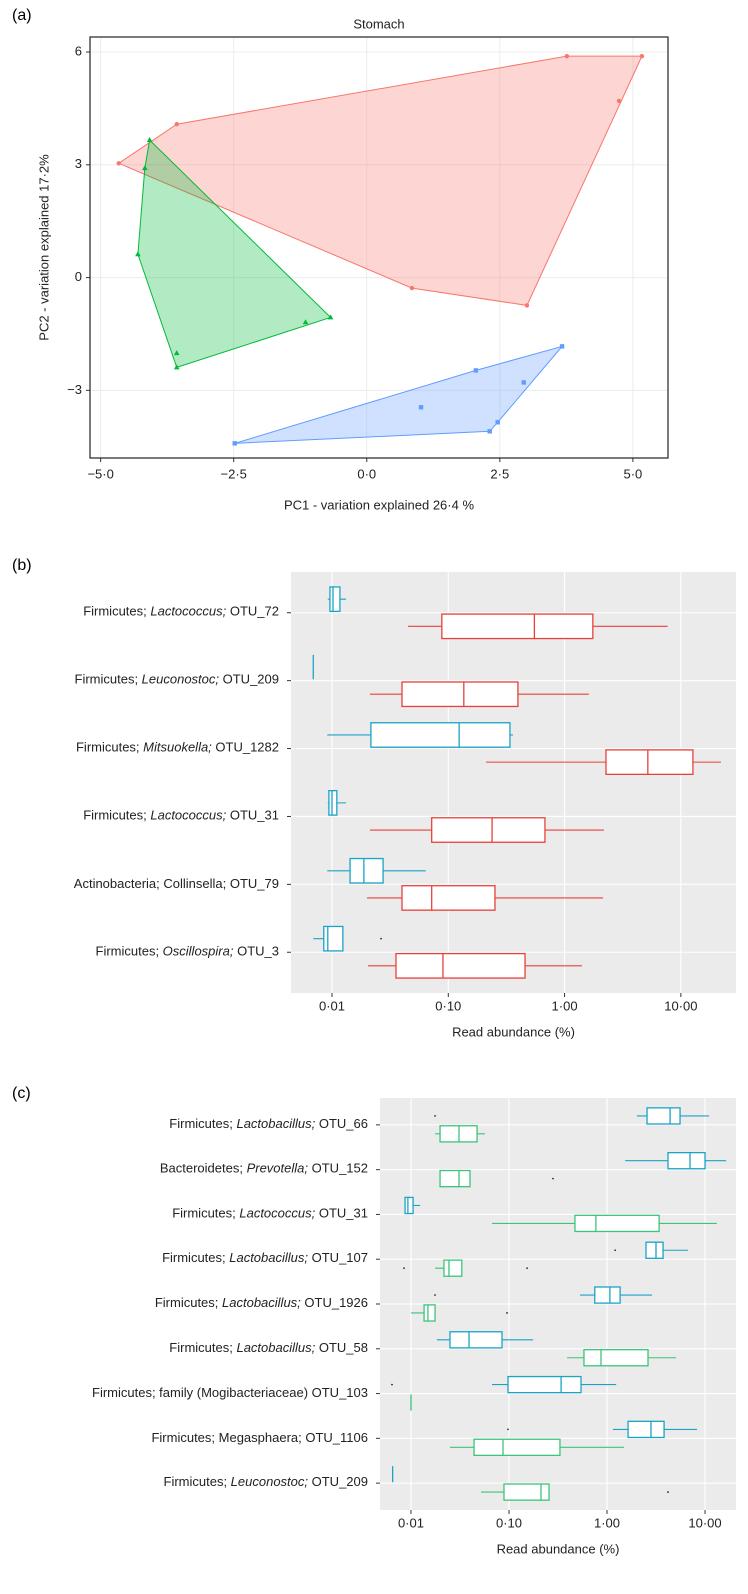  Describe the element at coordinates (366, 473) in the screenshot. I see `x-tick-label: 0·0` at that location.